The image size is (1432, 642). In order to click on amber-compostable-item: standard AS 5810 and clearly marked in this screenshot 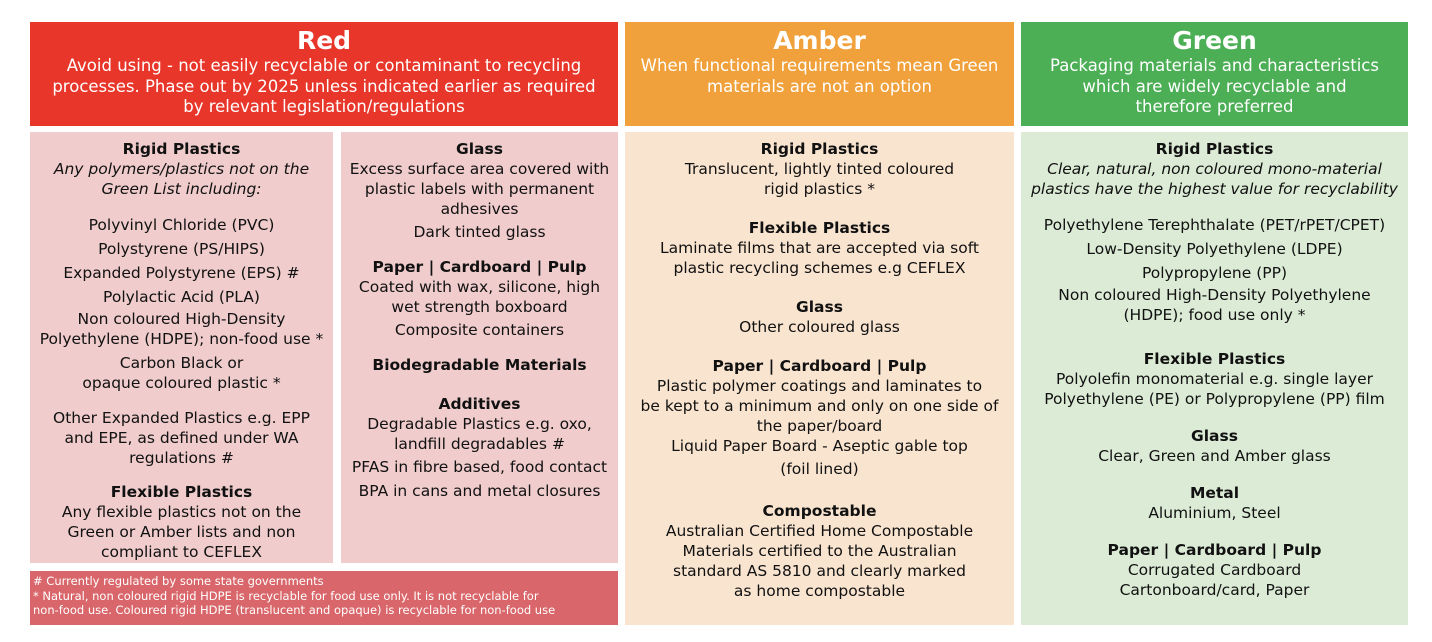, I will do `click(819, 571)`.